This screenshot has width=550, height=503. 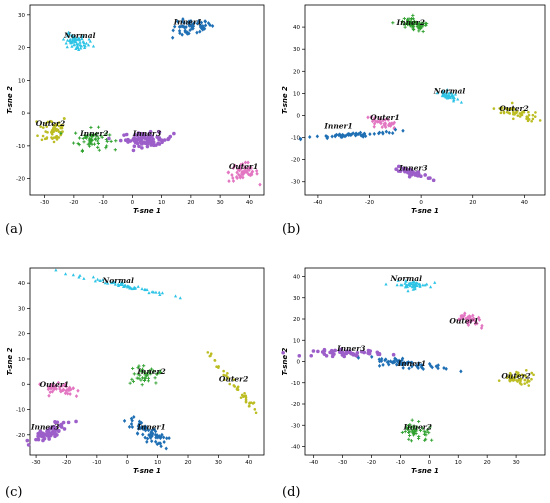 What do you see at coordinates (295, 448) in the screenshot?
I see `y-tick-label: -40` at bounding box center [295, 448].